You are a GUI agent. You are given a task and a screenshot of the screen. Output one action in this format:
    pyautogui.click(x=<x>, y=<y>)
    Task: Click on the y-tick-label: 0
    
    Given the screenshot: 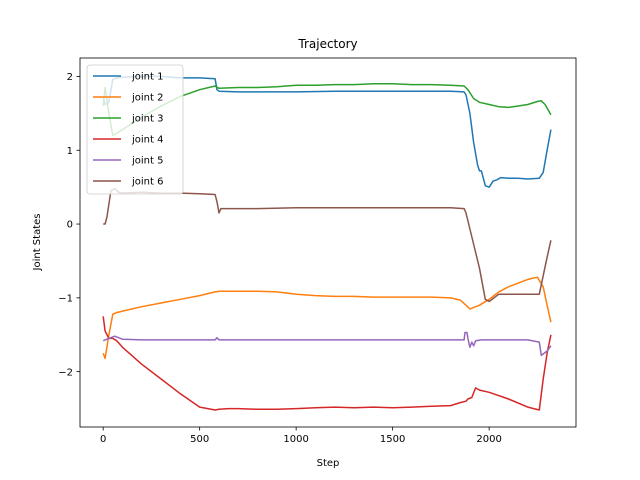 What is the action you would take?
    pyautogui.click(x=70, y=225)
    